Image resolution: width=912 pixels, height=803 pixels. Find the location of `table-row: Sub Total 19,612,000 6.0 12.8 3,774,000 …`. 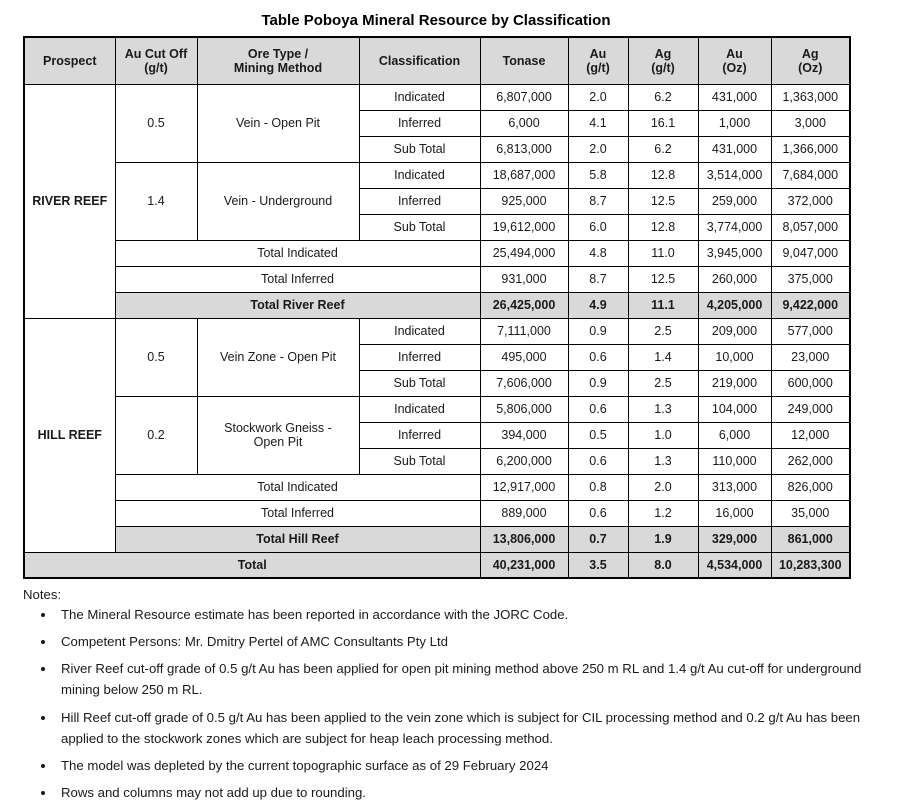

table-row: Sub Total 19,612,000 6.0 12.8 3,774,000 … is located at coordinates (437, 227).